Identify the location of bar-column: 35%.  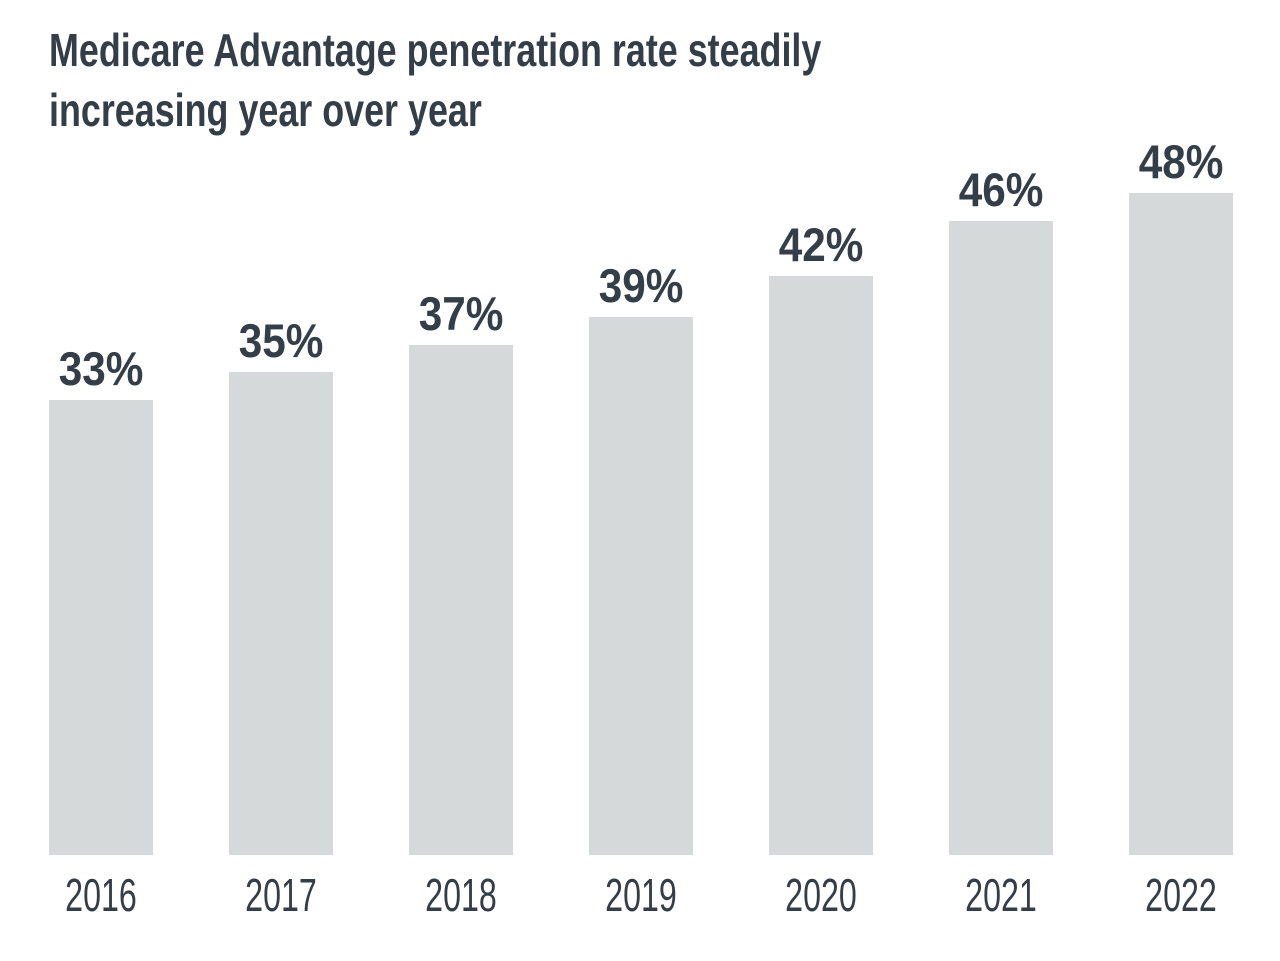
(281, 586).